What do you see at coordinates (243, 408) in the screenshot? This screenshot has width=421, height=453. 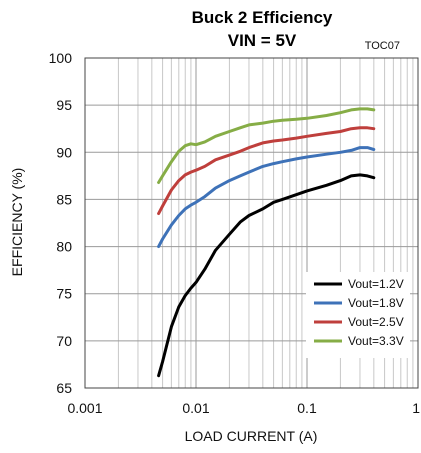 I see `x-axis-ticks: 0.001 0.01 0.1 1` at bounding box center [243, 408].